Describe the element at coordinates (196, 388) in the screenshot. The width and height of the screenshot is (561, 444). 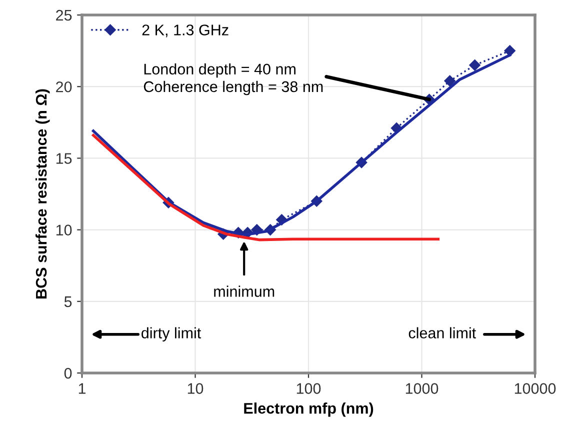
I see `x-tick-label: 10` at that location.